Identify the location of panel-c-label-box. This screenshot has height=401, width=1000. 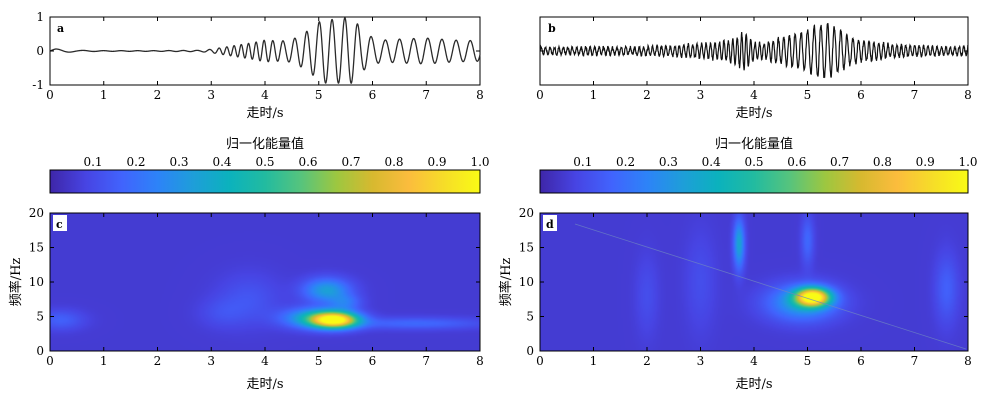
(60, 223).